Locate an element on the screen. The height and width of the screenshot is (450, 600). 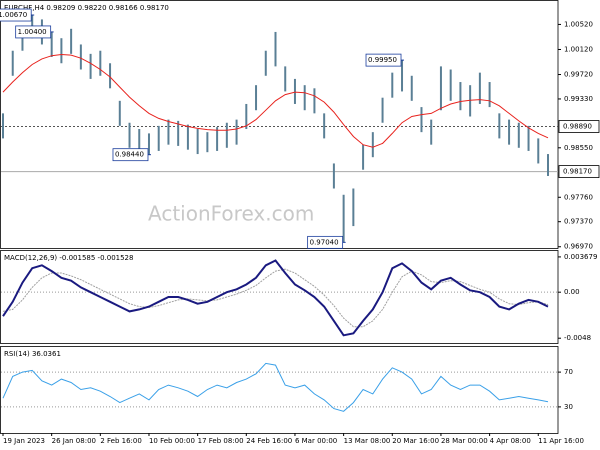
x-tick-label: 13 Mar 08:00 is located at coordinates (367, 441).